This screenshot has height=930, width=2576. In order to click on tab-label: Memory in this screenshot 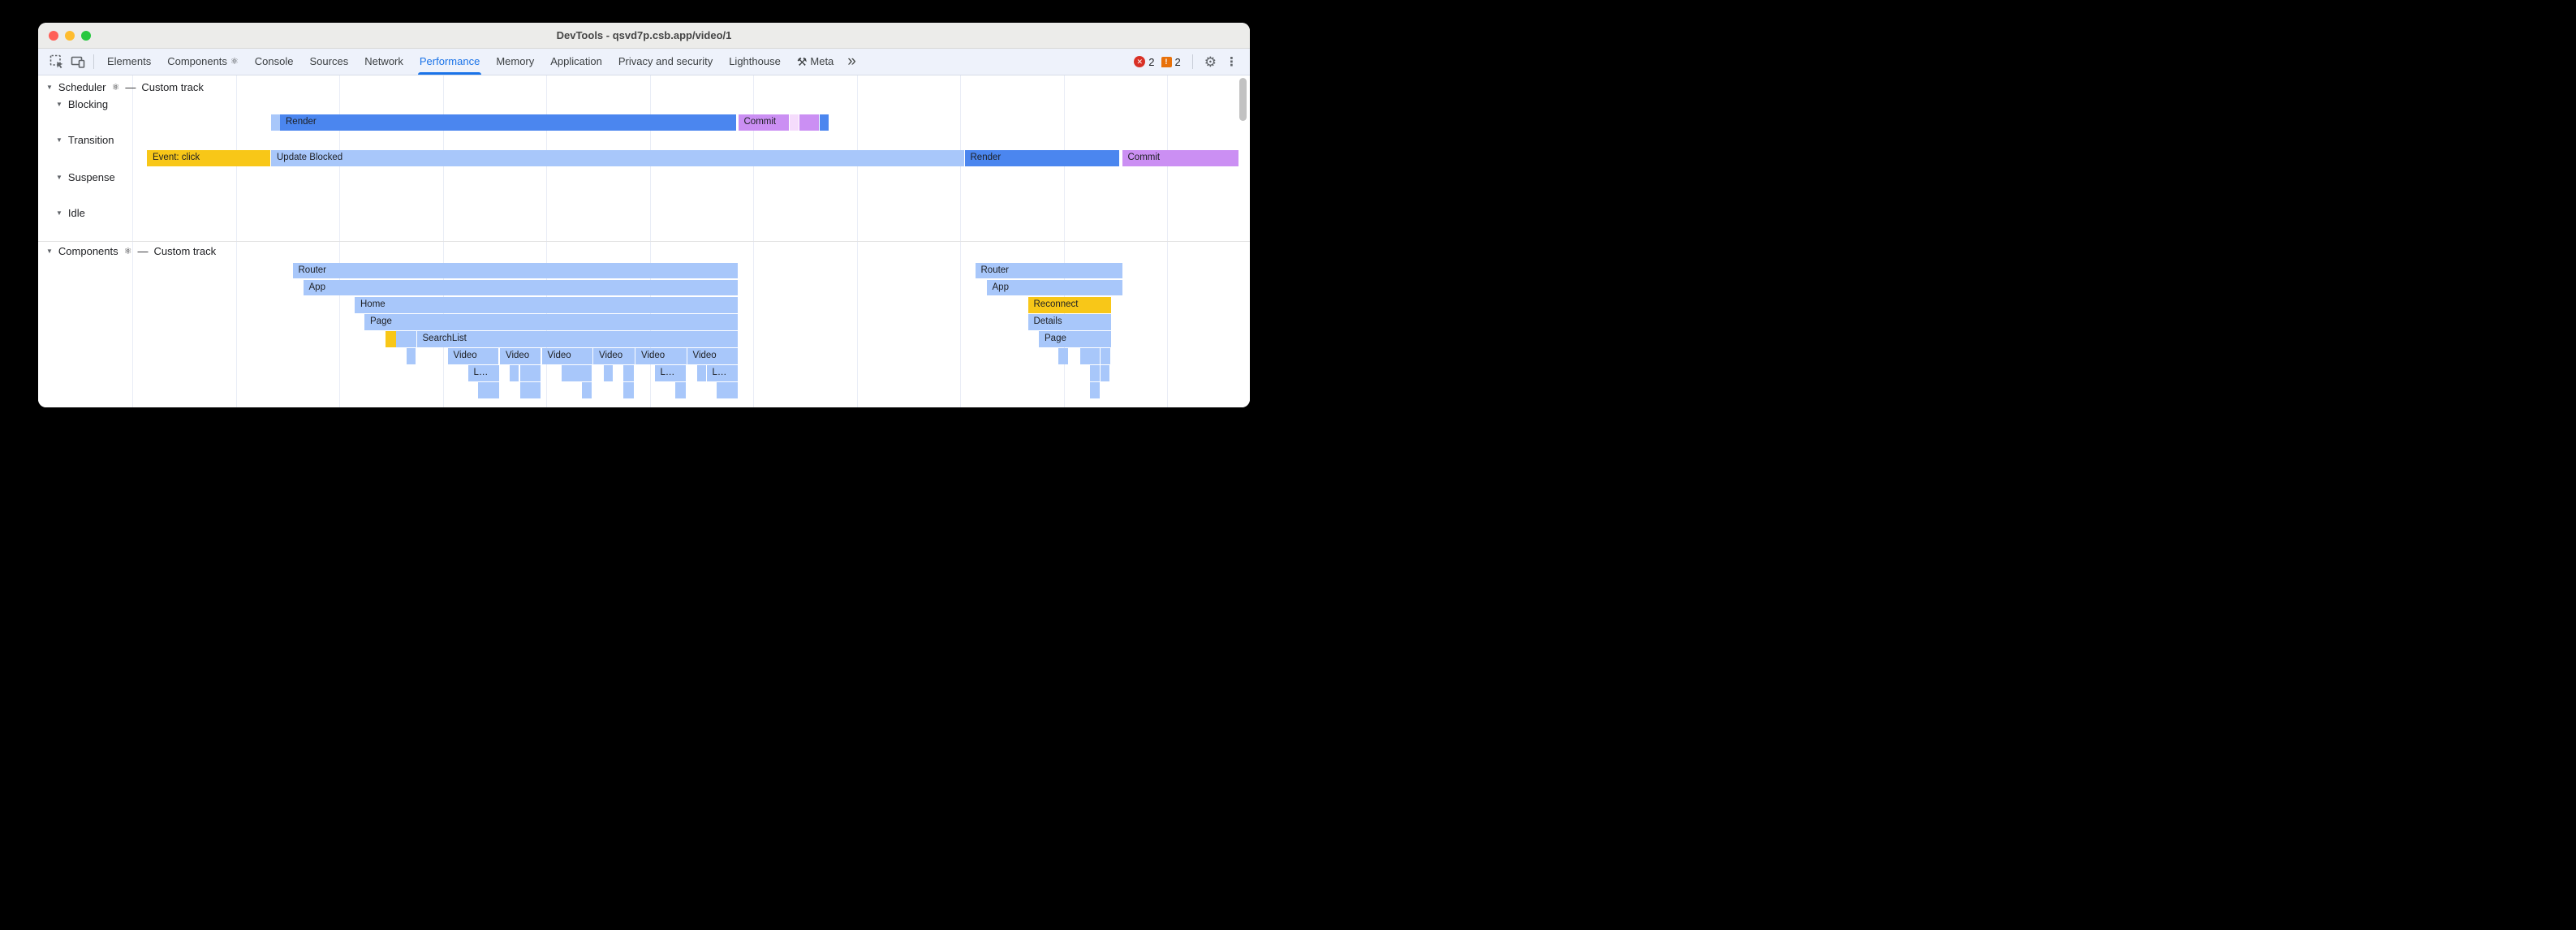, I will do `click(516, 61)`.